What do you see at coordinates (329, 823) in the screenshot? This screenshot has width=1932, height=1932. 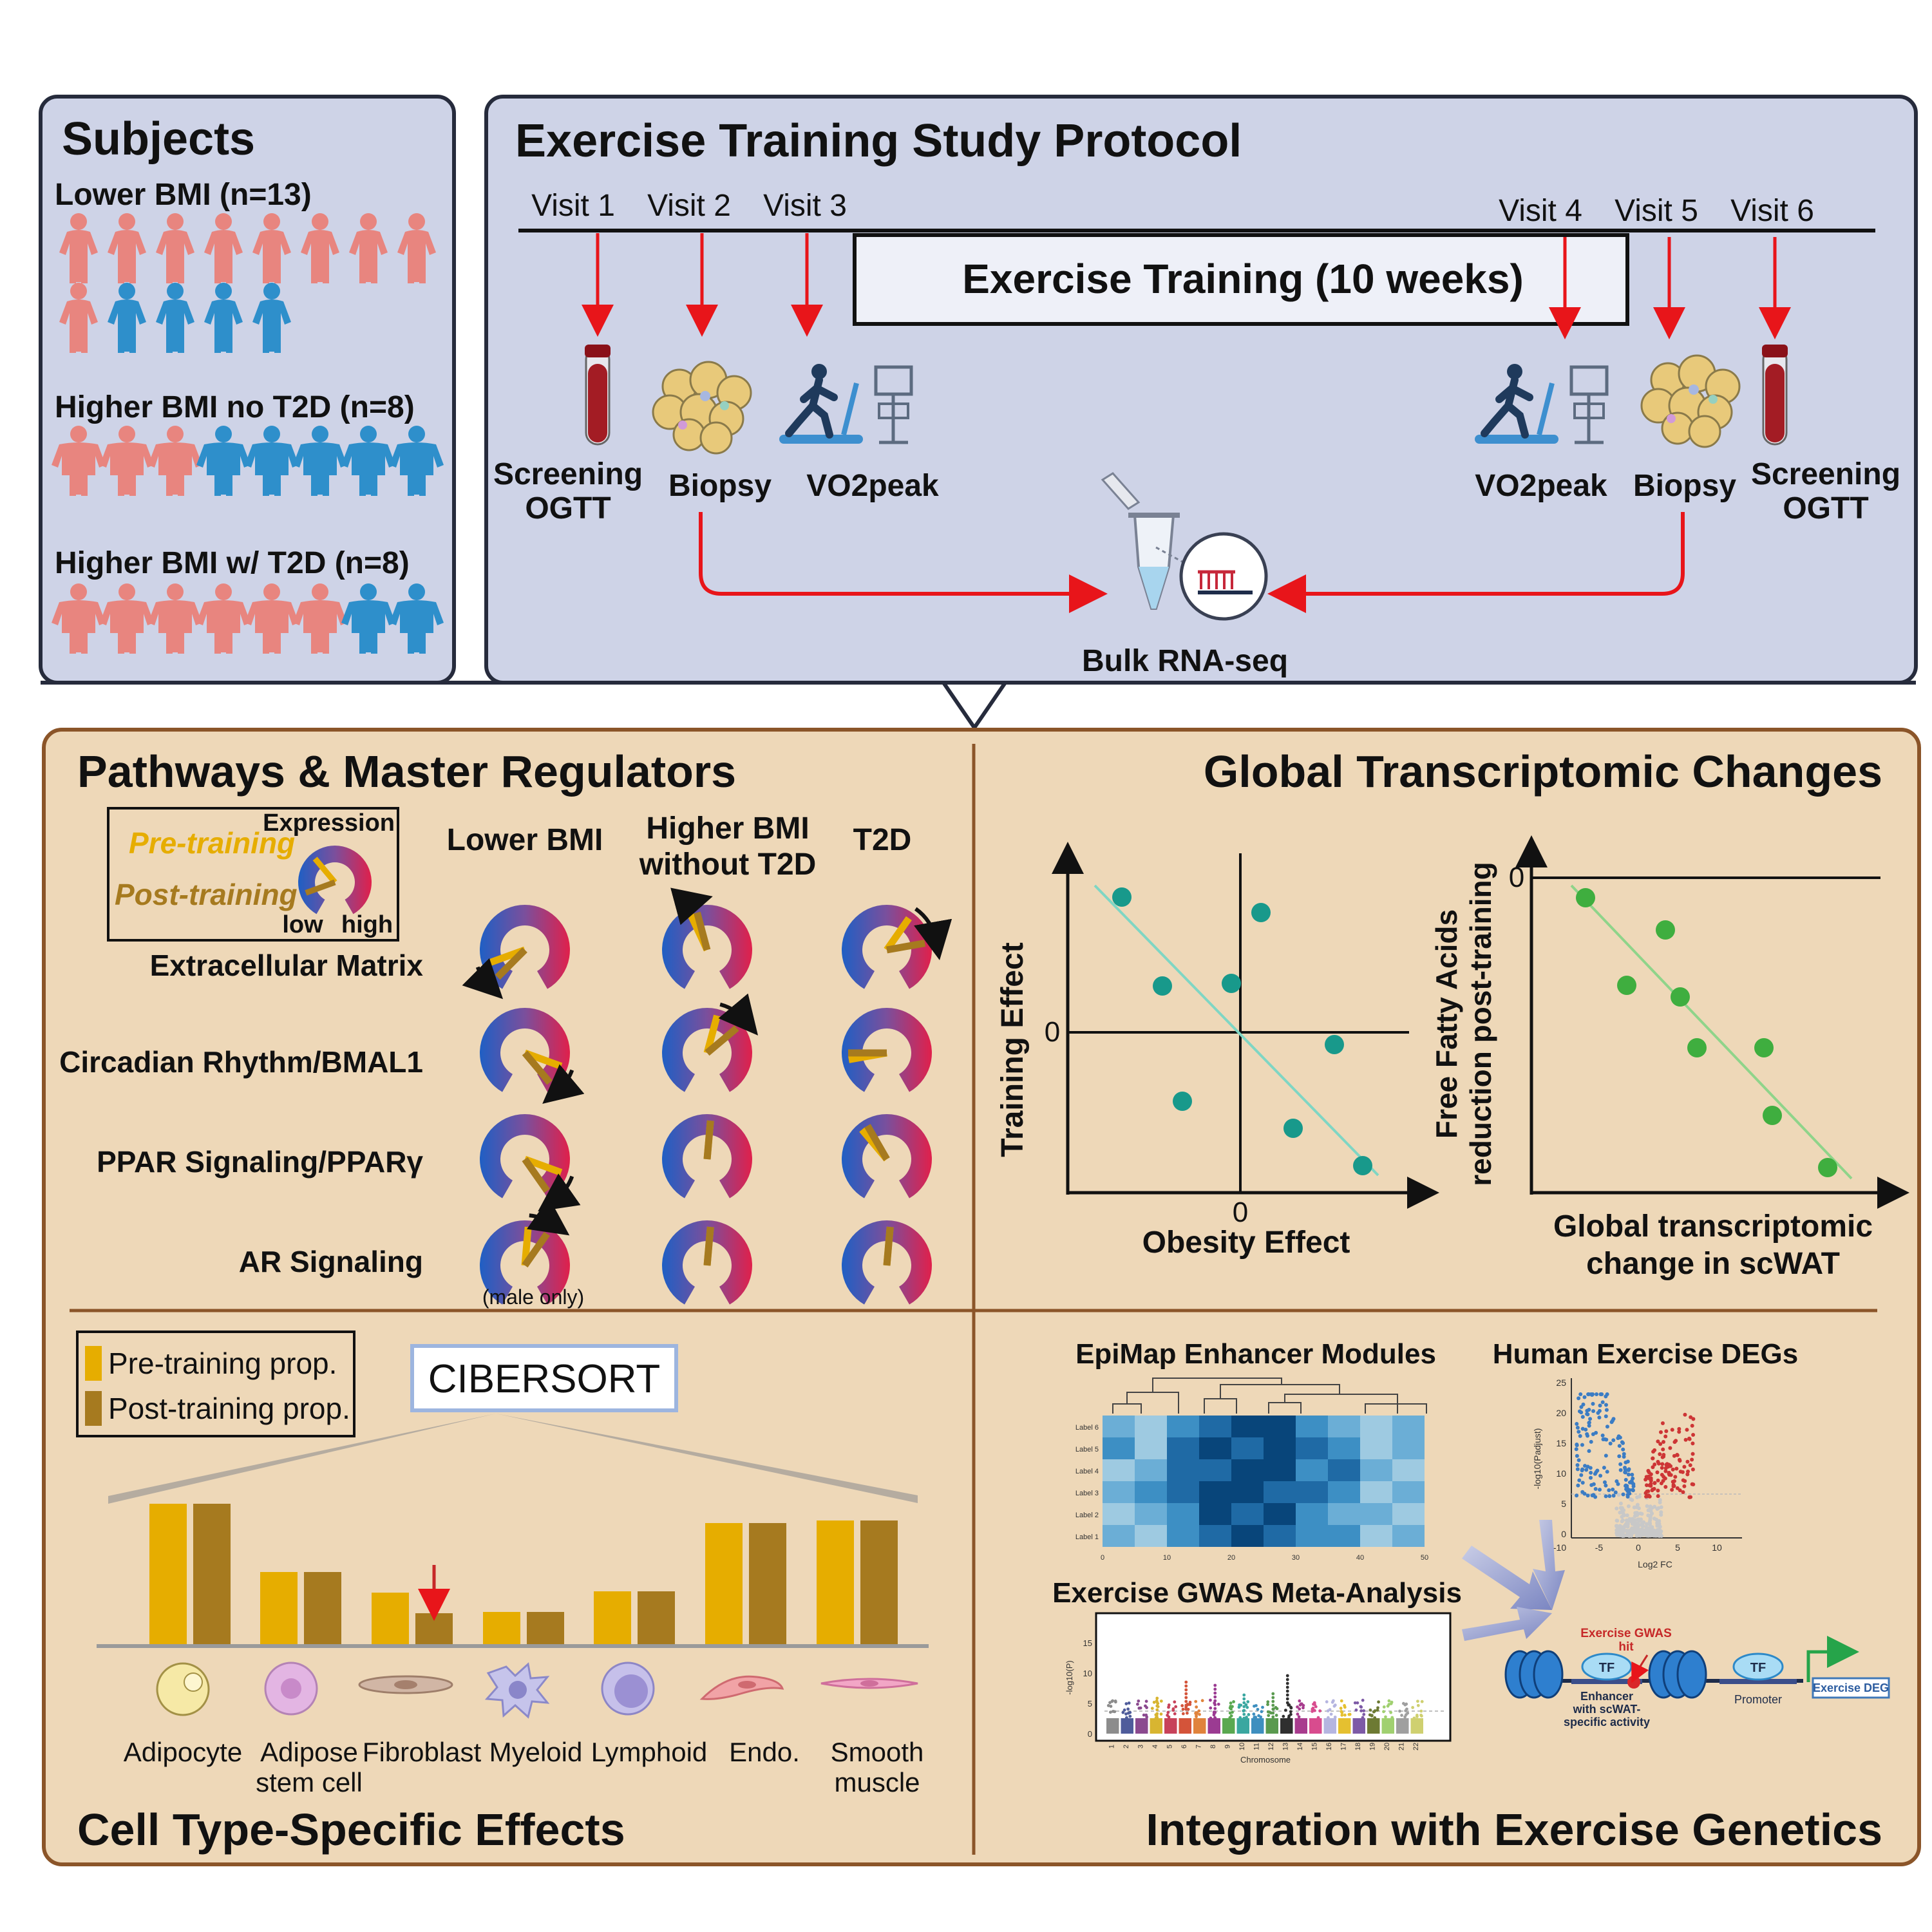 I see `legend-expression-label: Expression` at bounding box center [329, 823].